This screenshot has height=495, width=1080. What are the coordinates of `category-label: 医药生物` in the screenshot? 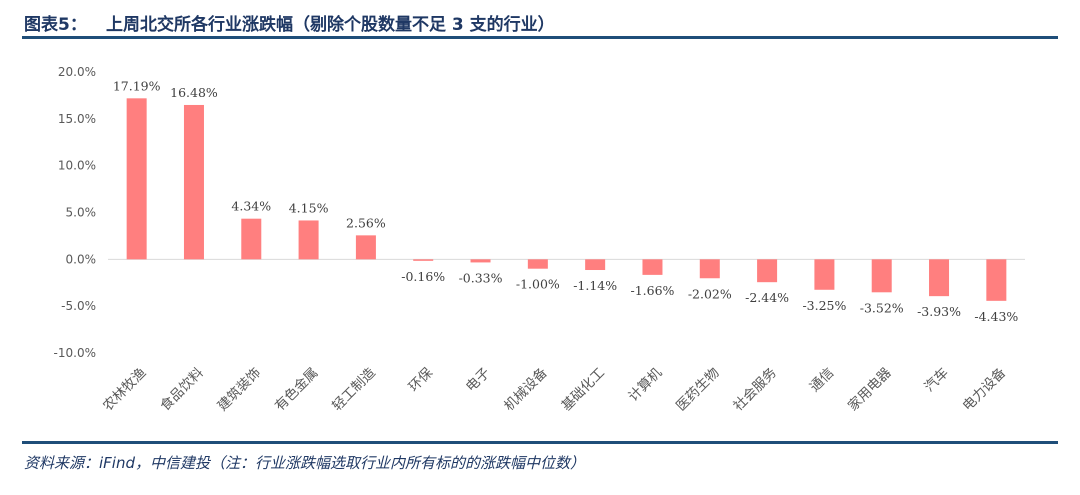 It's located at (697, 389).